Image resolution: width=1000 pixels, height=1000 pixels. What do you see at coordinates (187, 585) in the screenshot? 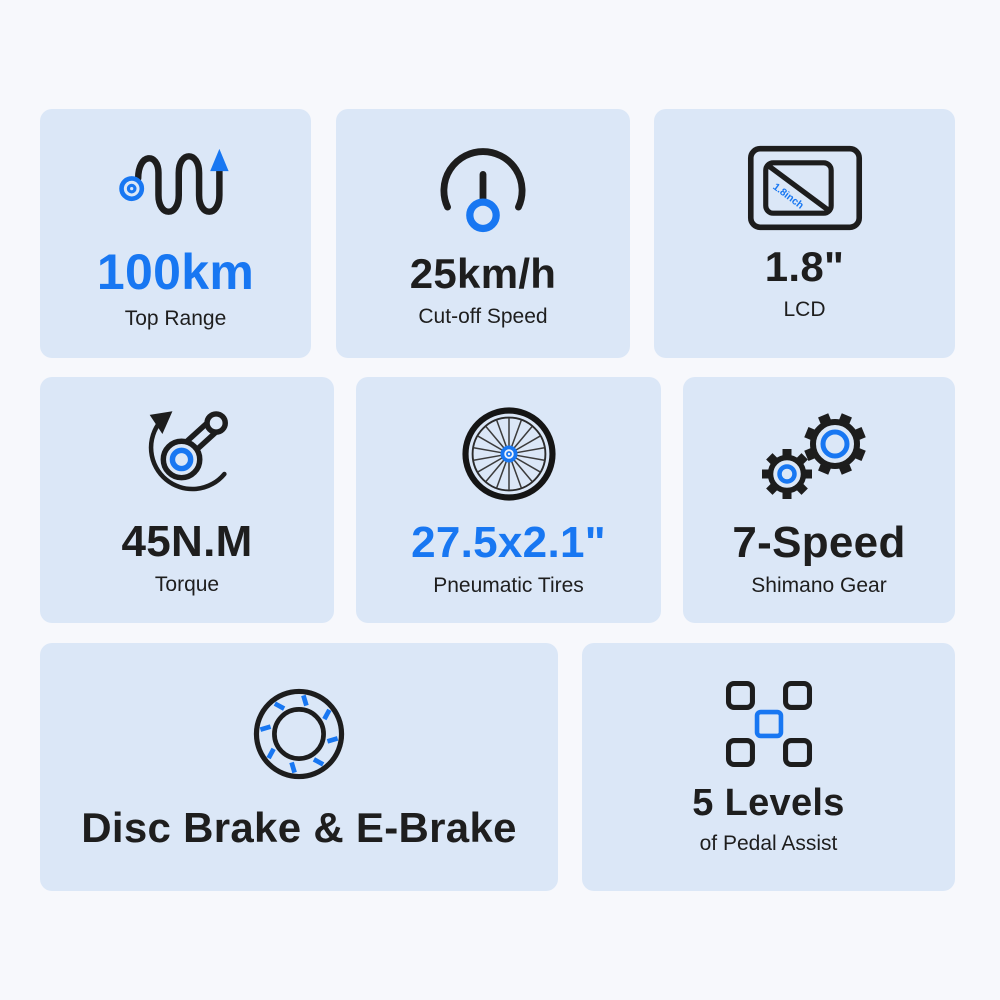
I see `feature-label: Torque` at bounding box center [187, 585].